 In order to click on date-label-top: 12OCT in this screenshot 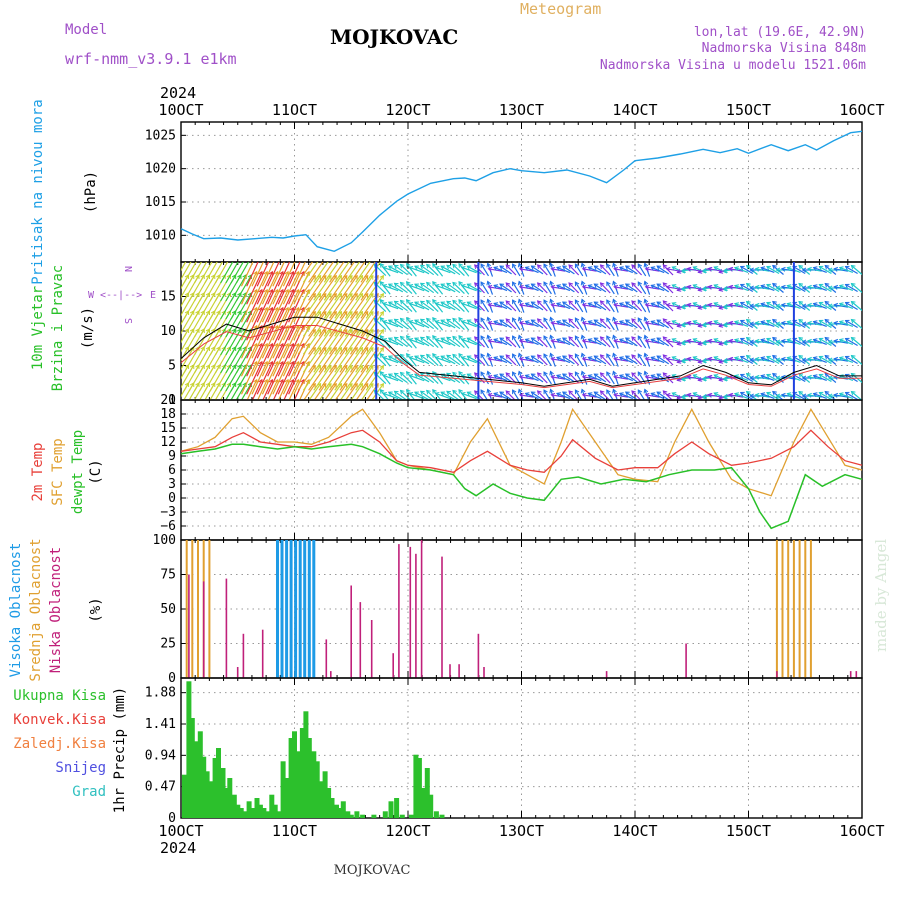, I will do `click(407, 110)`.